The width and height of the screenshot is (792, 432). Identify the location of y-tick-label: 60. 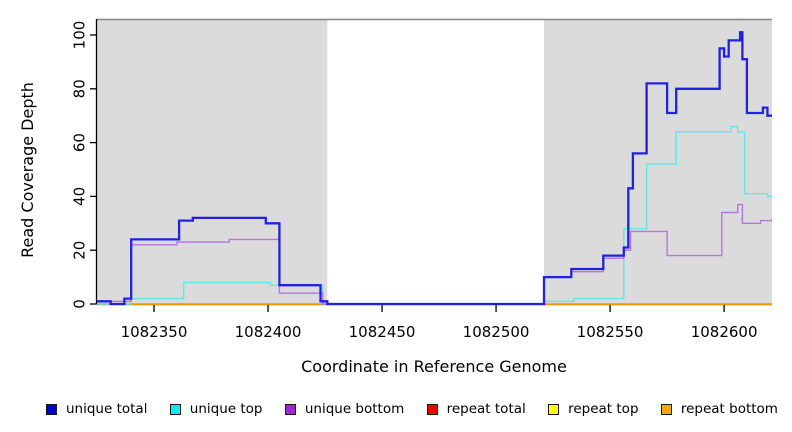
(80, 142).